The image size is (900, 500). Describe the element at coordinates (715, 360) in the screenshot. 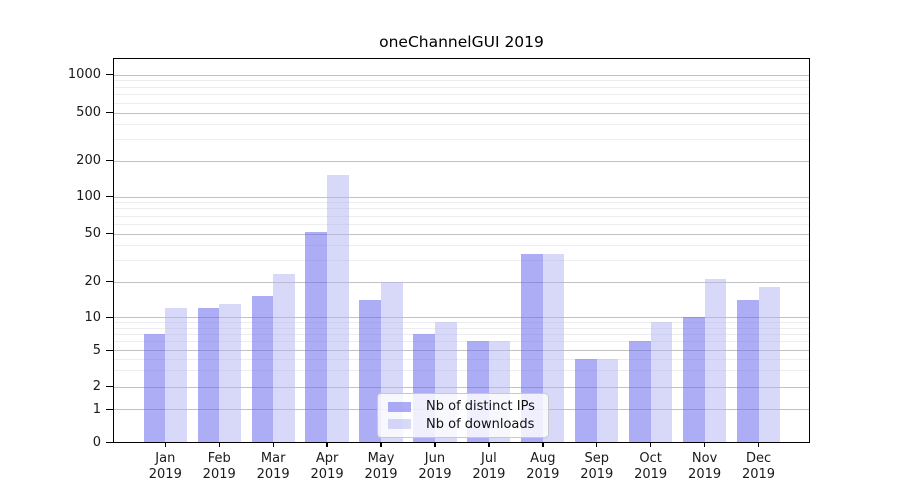

I see `bar-downloads-nov` at that location.